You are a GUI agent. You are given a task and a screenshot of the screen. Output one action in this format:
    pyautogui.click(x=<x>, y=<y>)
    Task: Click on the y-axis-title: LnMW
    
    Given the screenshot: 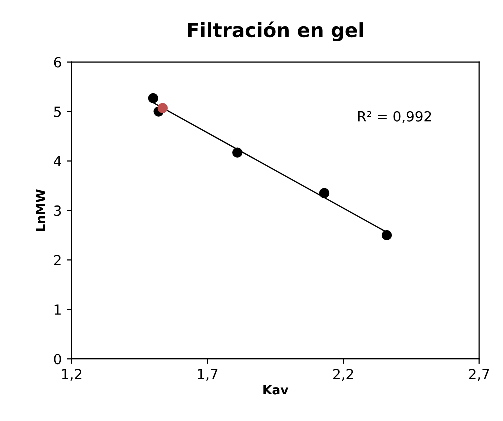 What is the action you would take?
    pyautogui.click(x=41, y=211)
    